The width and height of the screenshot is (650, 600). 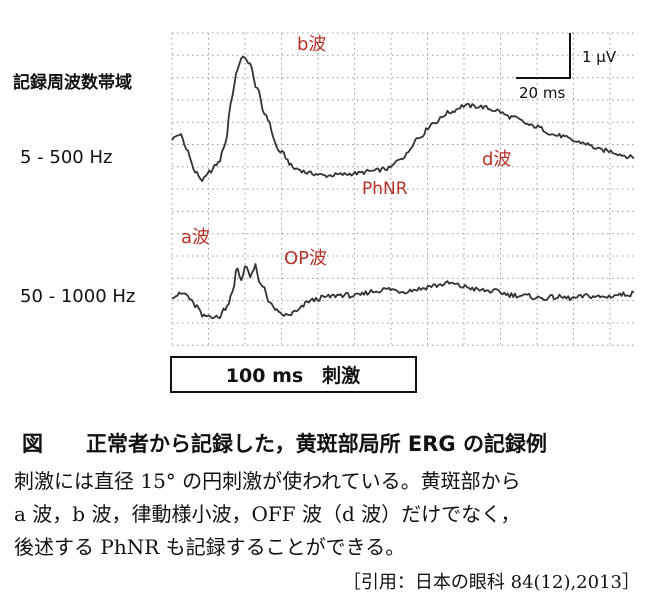 What do you see at coordinates (72, 82) in the screenshot?
I see `band-axis-title: 記録周波数帯域` at bounding box center [72, 82].